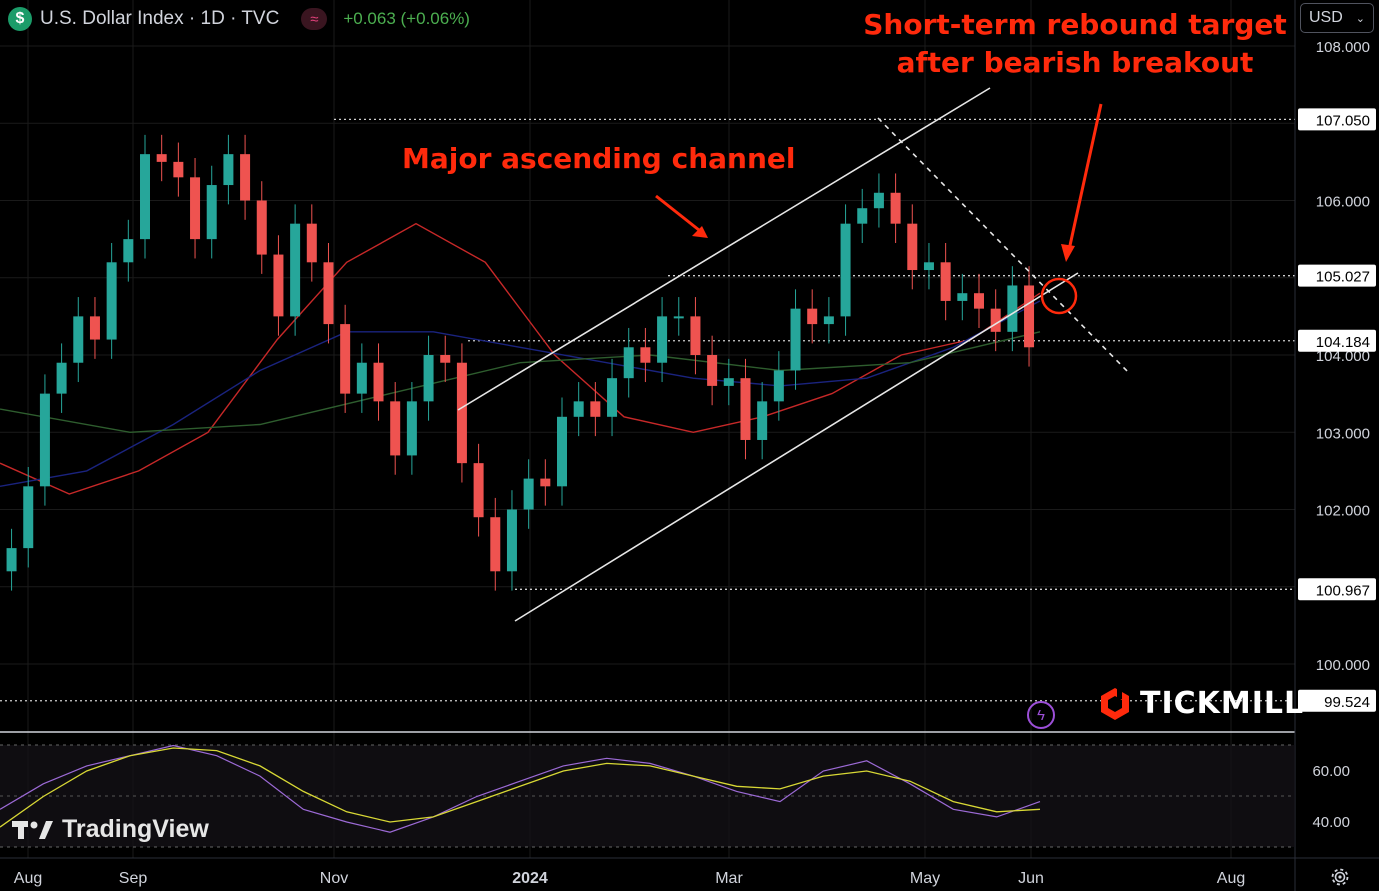 Image resolution: width=1379 pixels, height=891 pixels. I want to click on x-tick-label-3: 2024, so click(530, 878).